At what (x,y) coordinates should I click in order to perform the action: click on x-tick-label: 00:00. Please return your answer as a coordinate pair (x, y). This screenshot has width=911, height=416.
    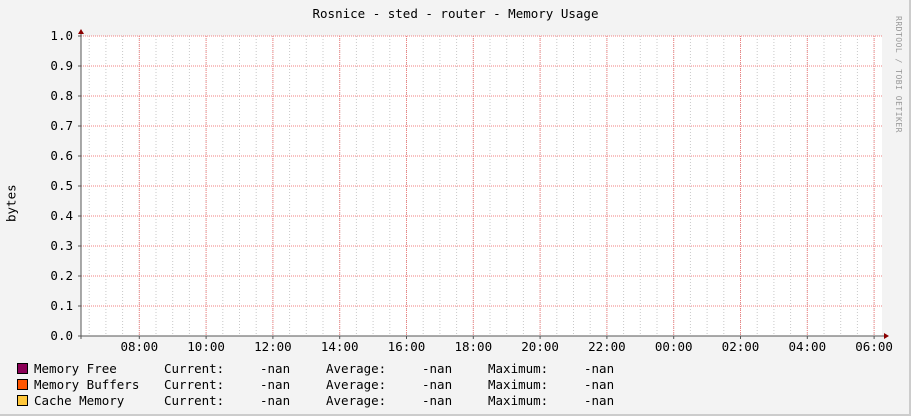
    Looking at the image, I should click on (674, 346).